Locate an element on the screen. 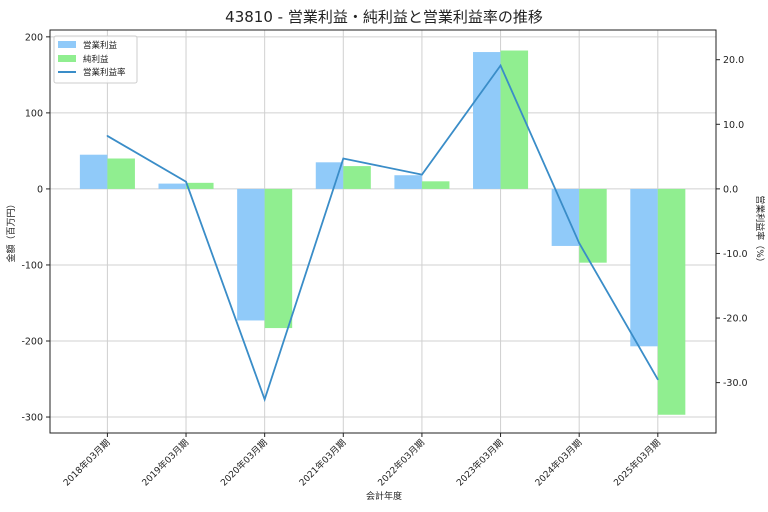 This screenshot has width=768, height=512. x-tick-label: 2018年03月期 is located at coordinates (87, 463).